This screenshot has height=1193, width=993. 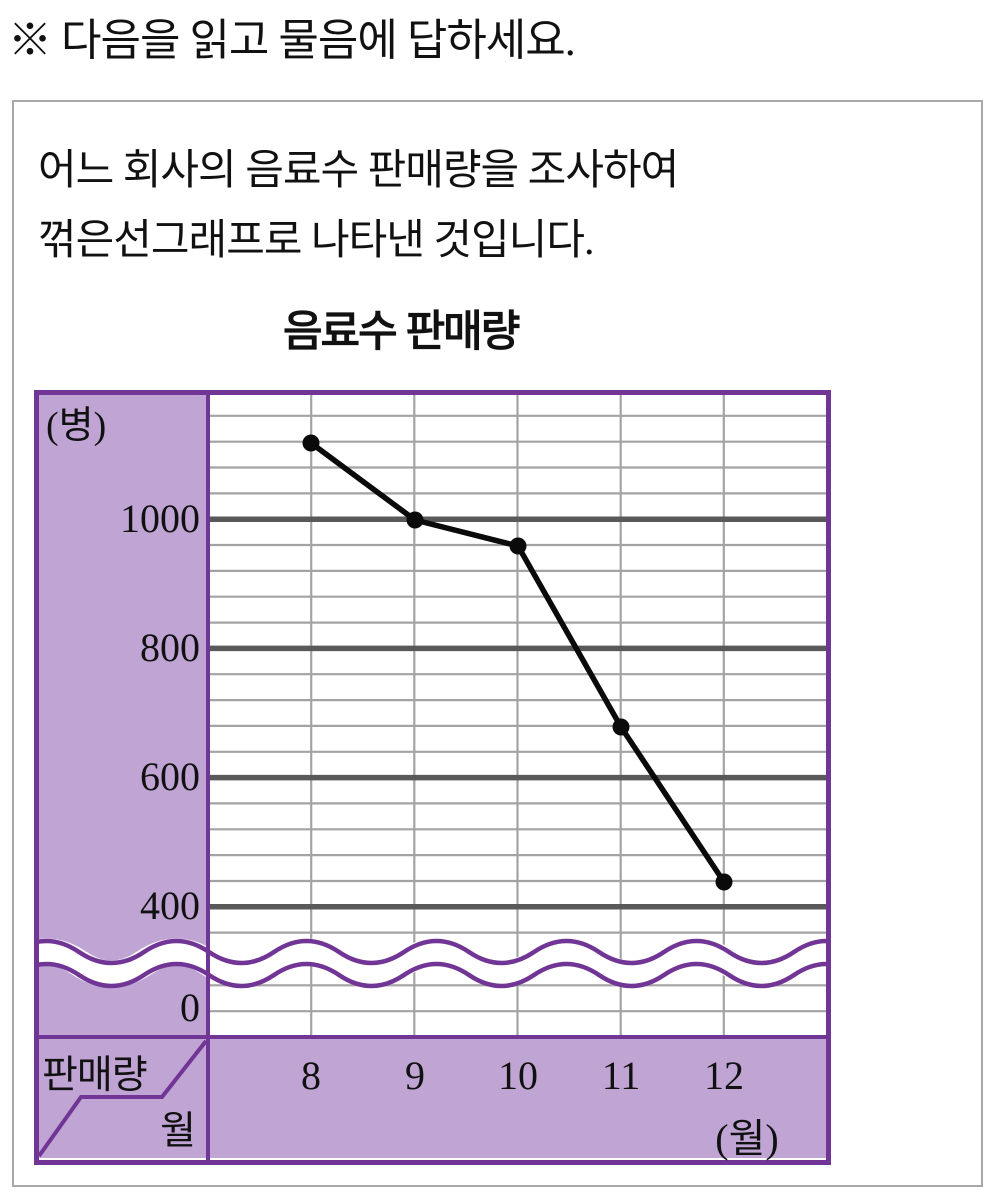 I want to click on x-tick-12: 12, so click(x=724, y=1075).